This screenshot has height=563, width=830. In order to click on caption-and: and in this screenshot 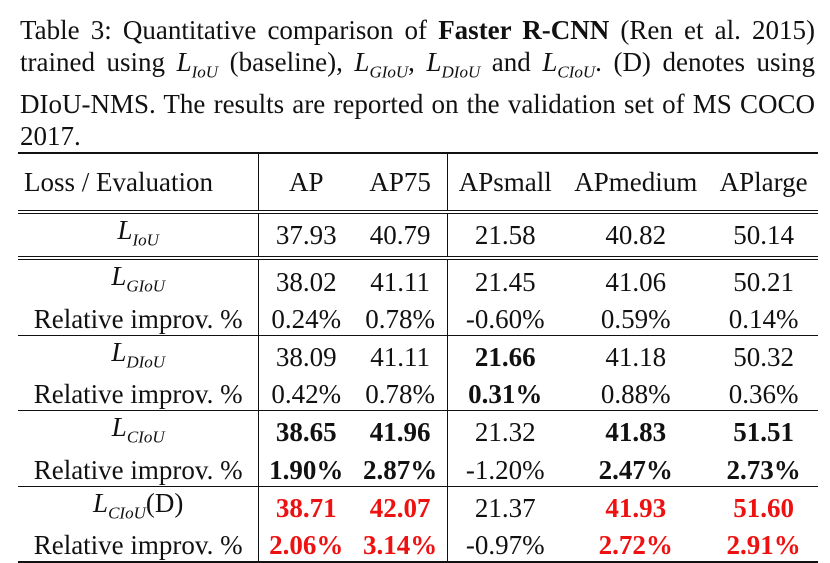, I will do `click(511, 62)`.